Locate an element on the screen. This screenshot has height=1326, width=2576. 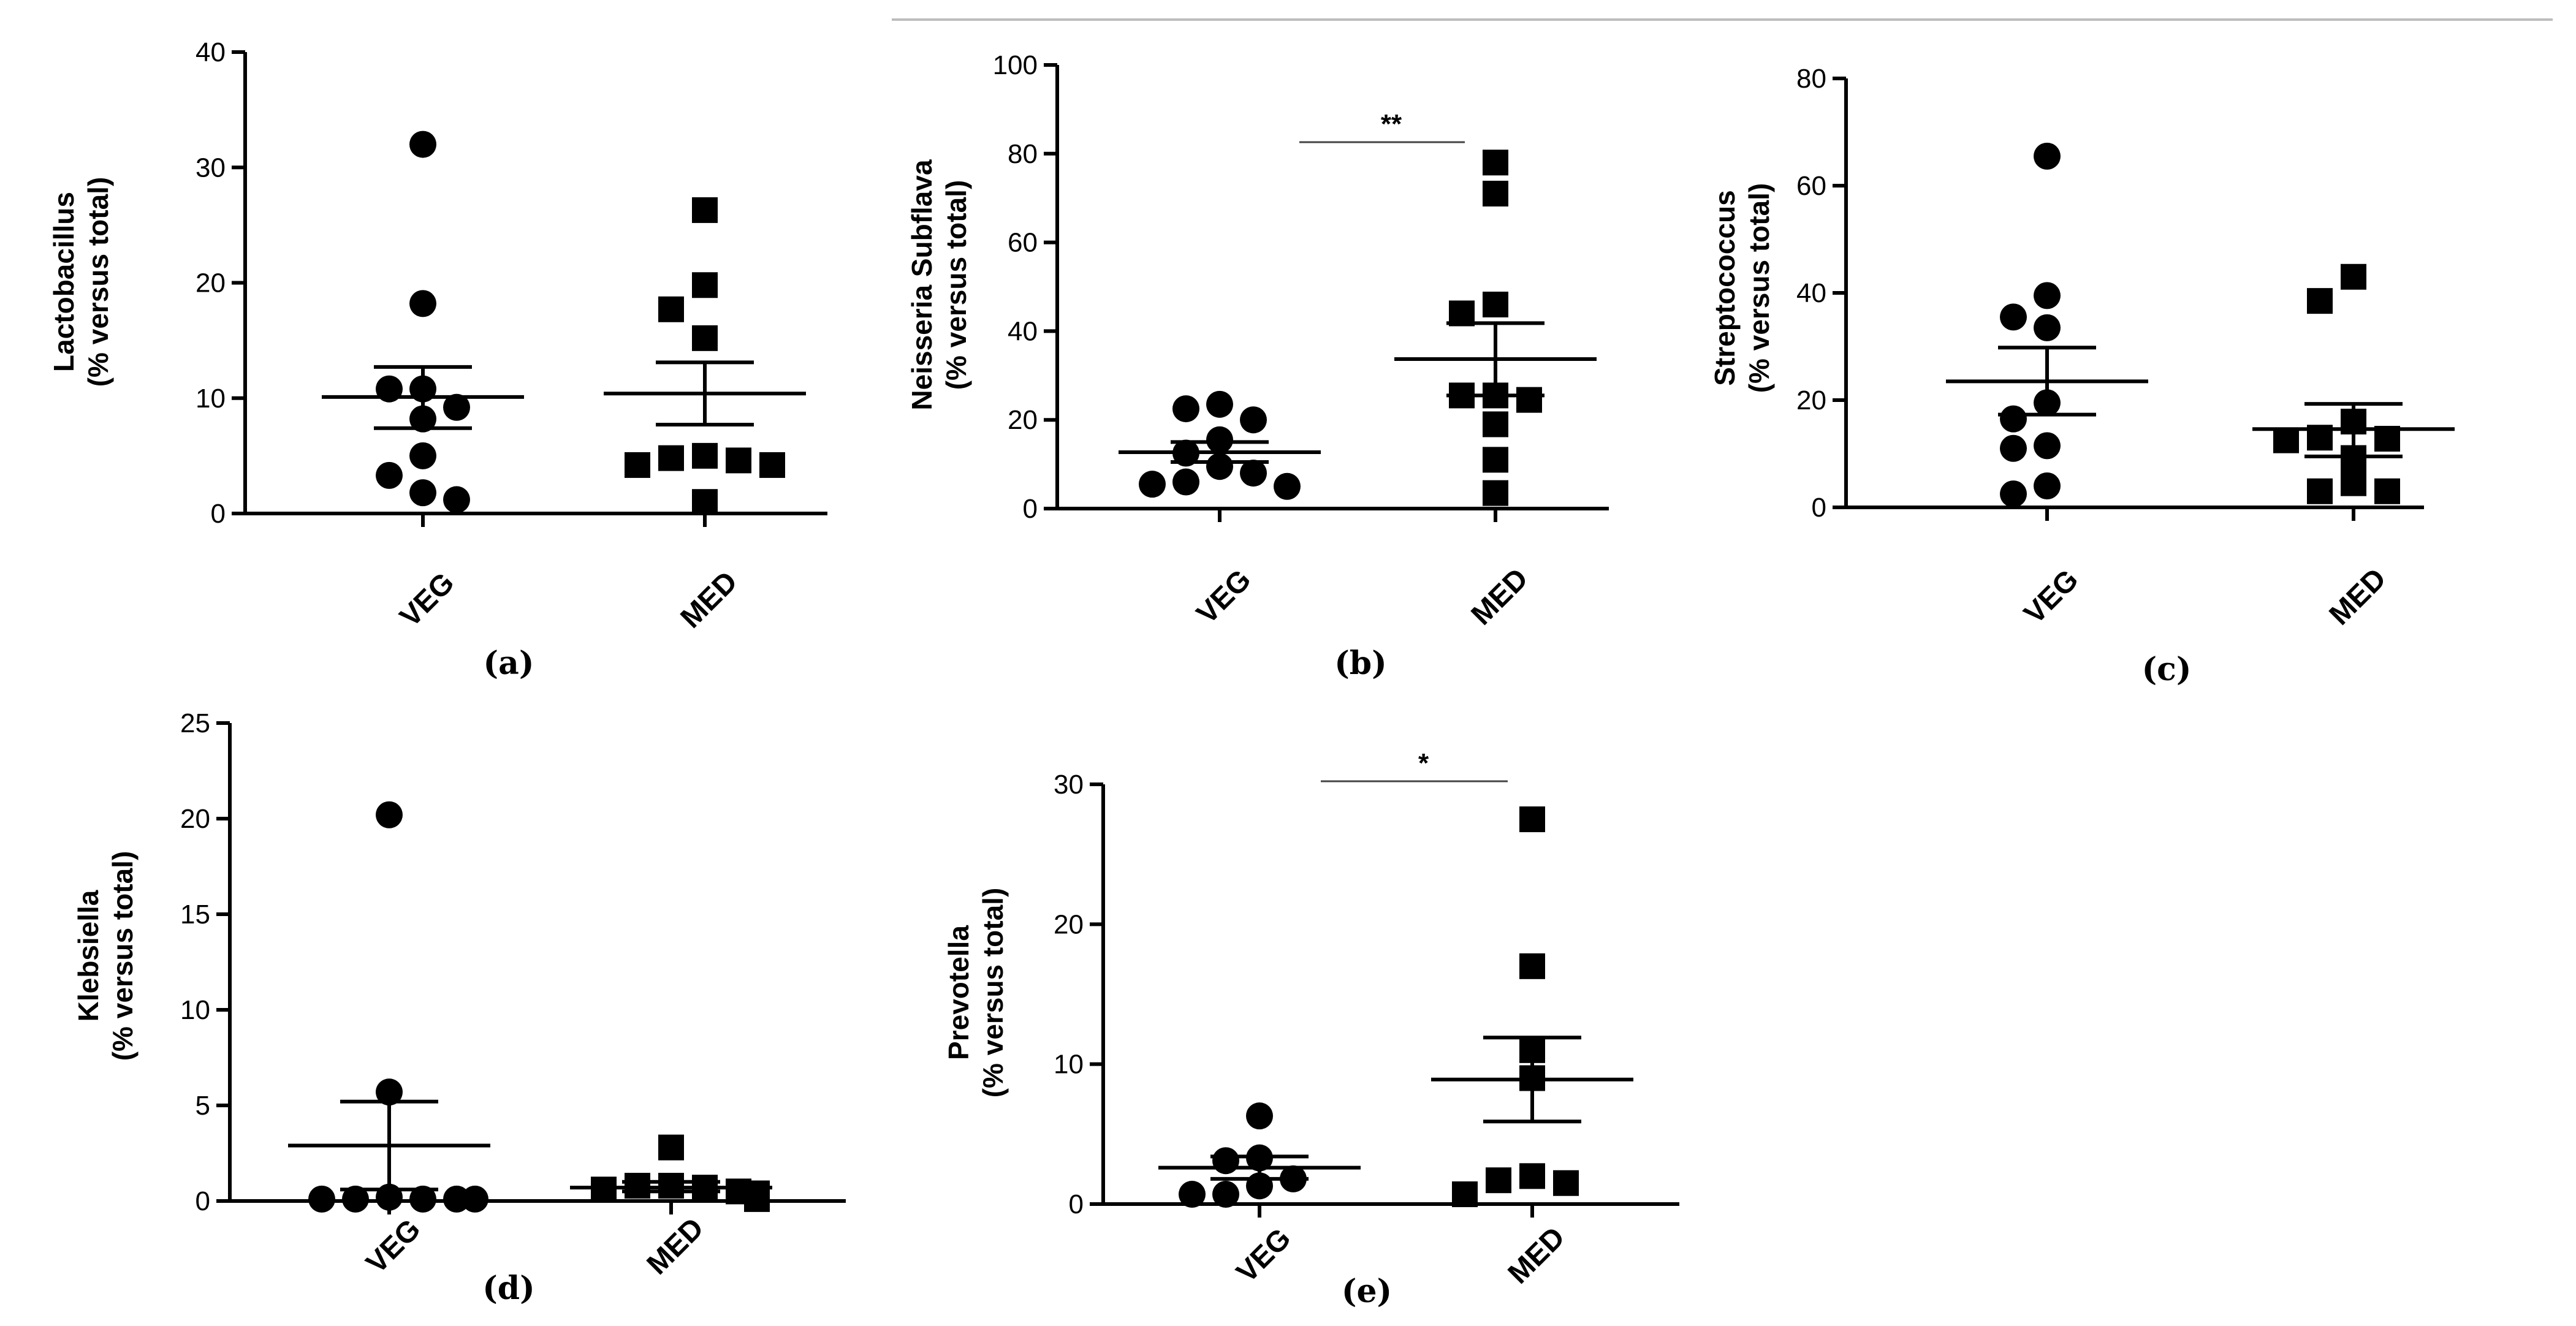
y-axis-title-line: Lactobacillus is located at coordinates (64, 282).